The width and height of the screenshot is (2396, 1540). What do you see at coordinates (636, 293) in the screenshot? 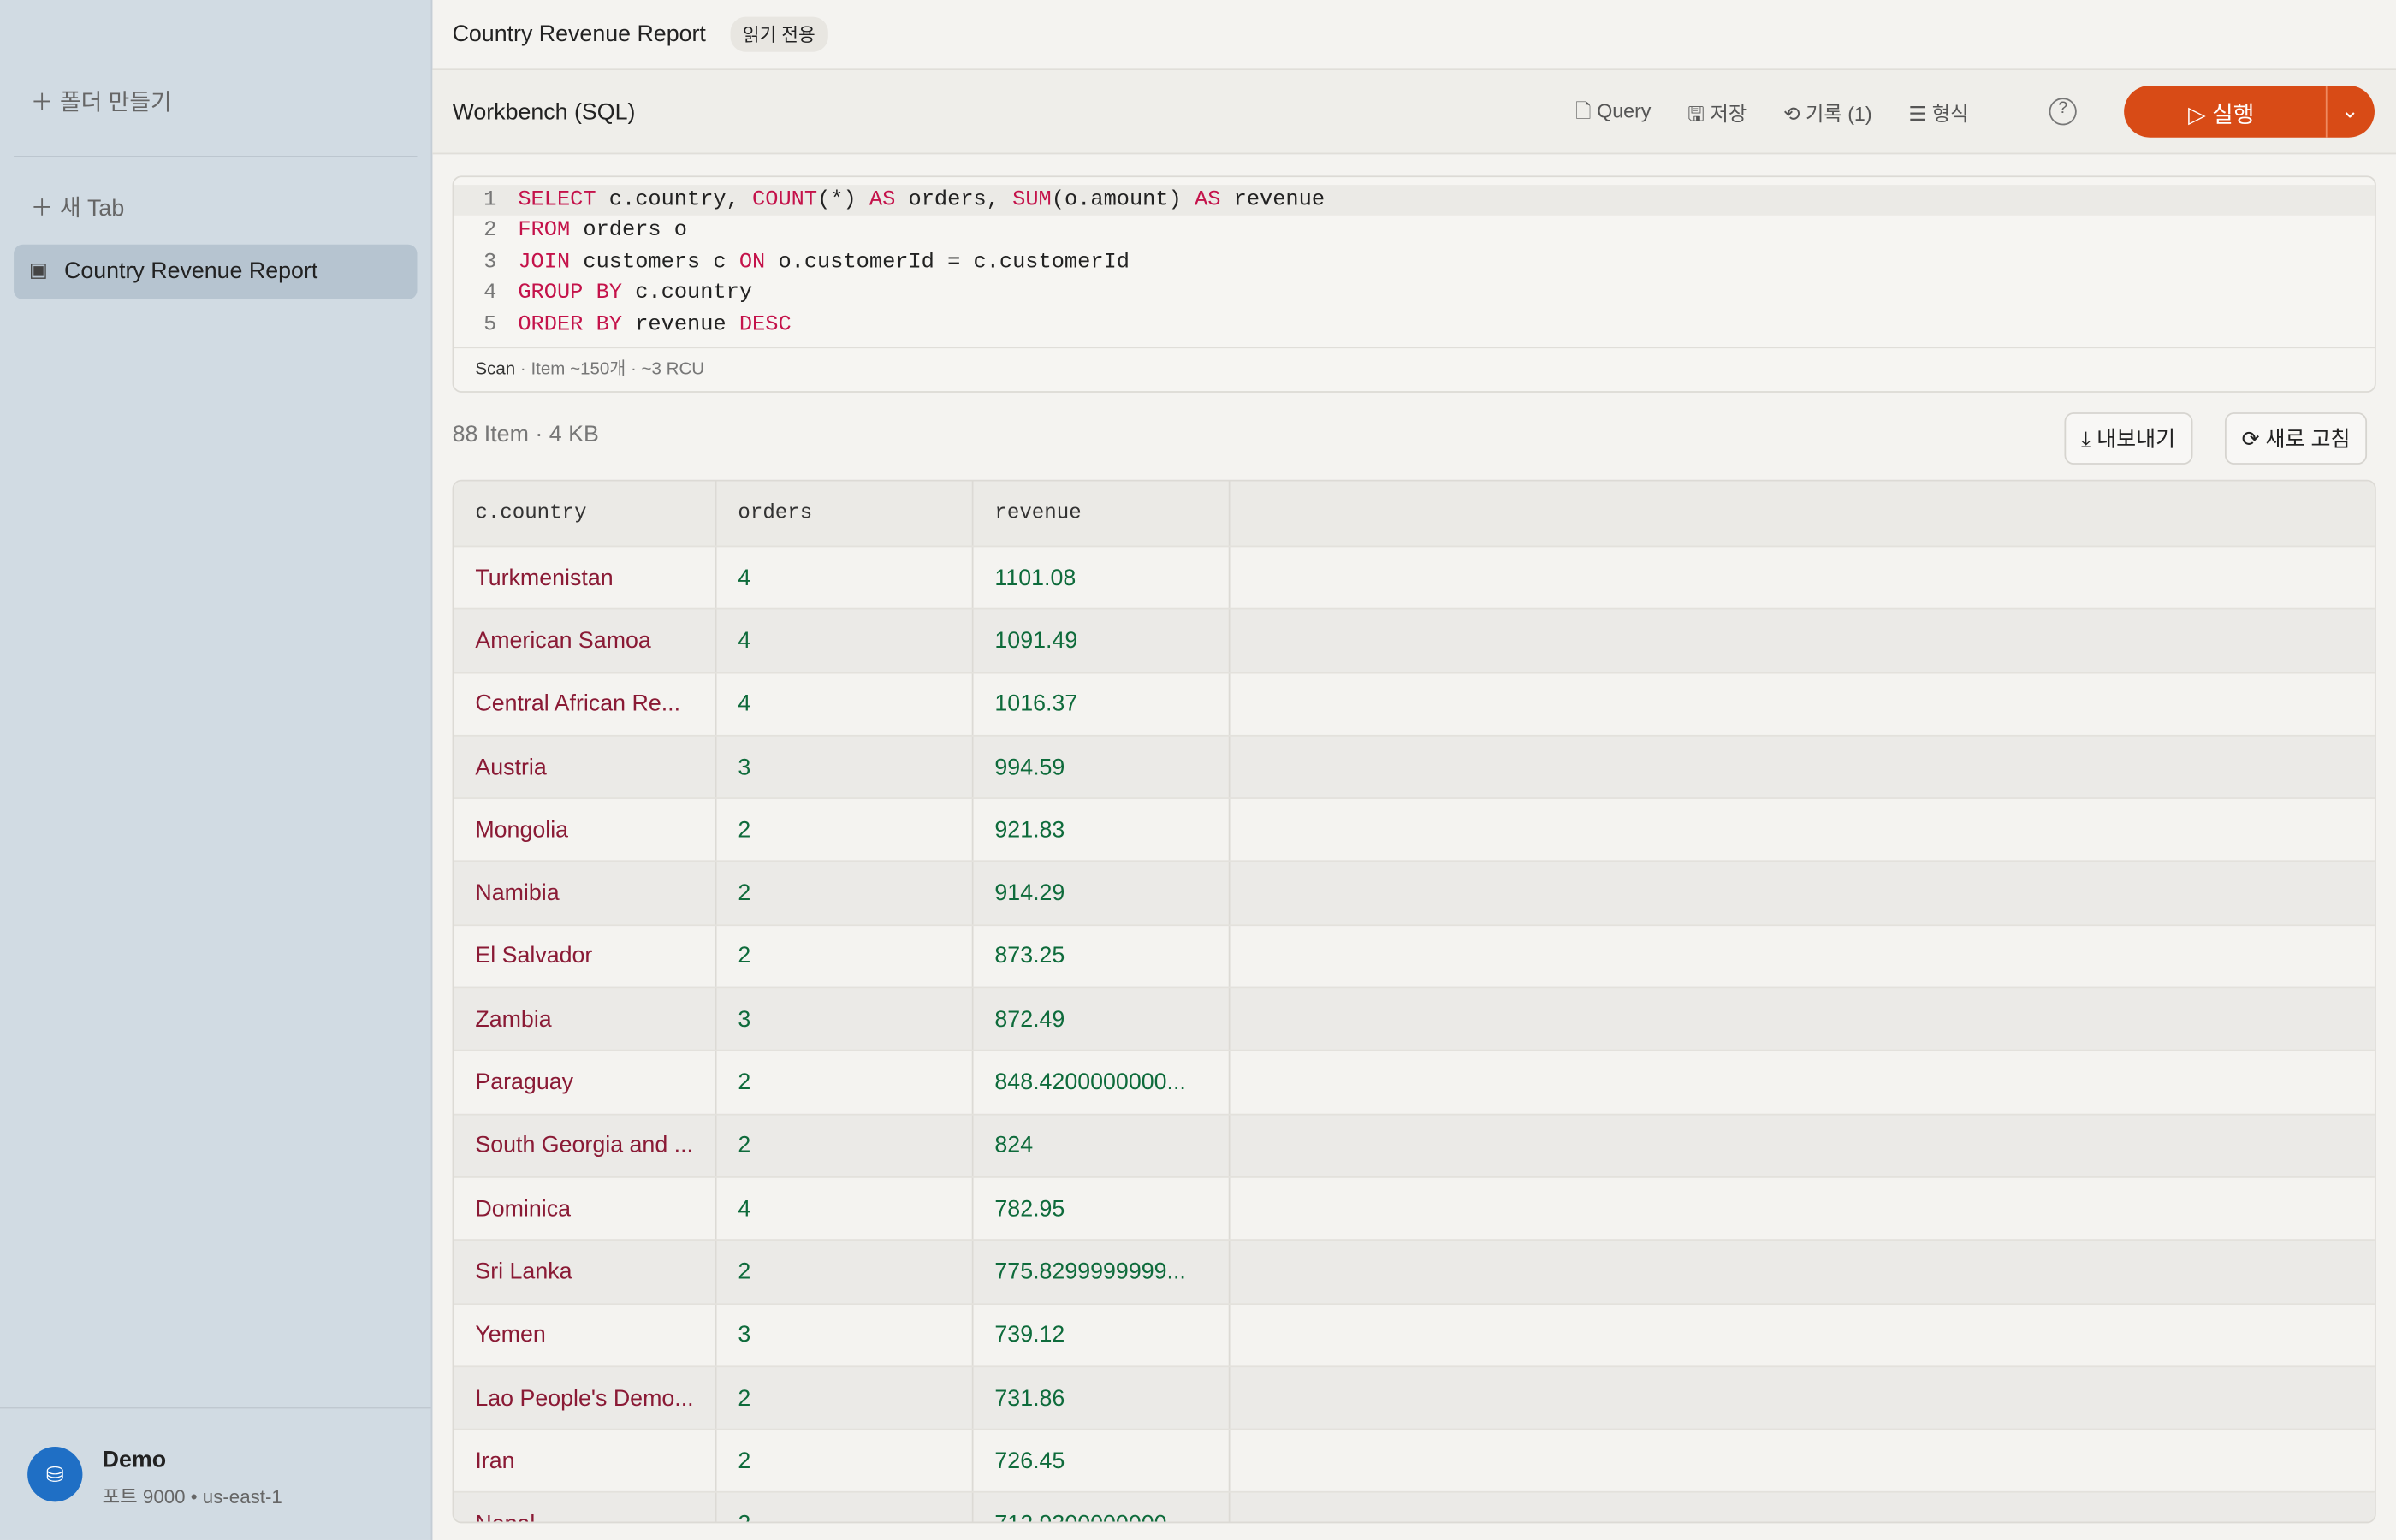
I see `code-text: GROUP BY c.country` at bounding box center [636, 293].